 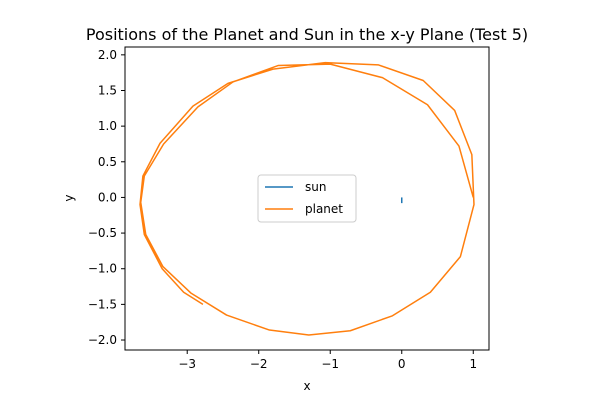 What do you see at coordinates (107, 162) in the screenshot?
I see `y-tick-label: 0.5` at bounding box center [107, 162].